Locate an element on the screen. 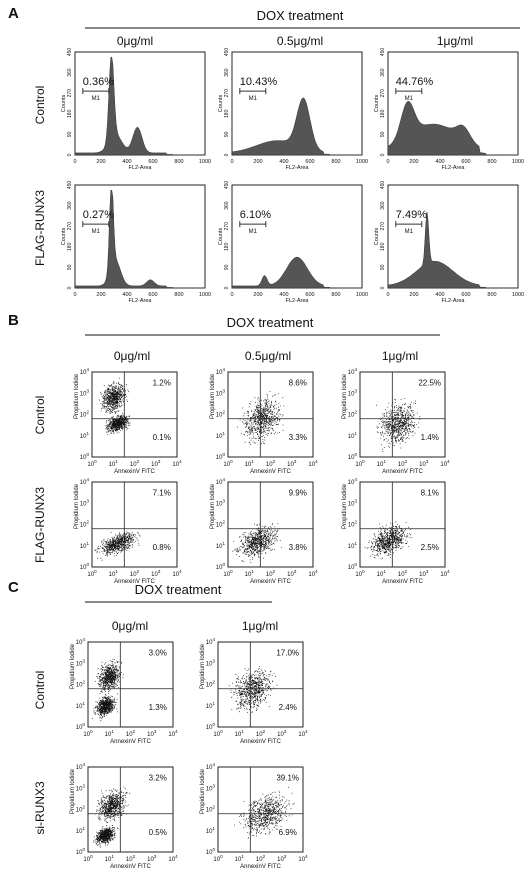 The height and width of the screenshot is (882, 528). lower-percent: 0.1% is located at coordinates (162, 437).